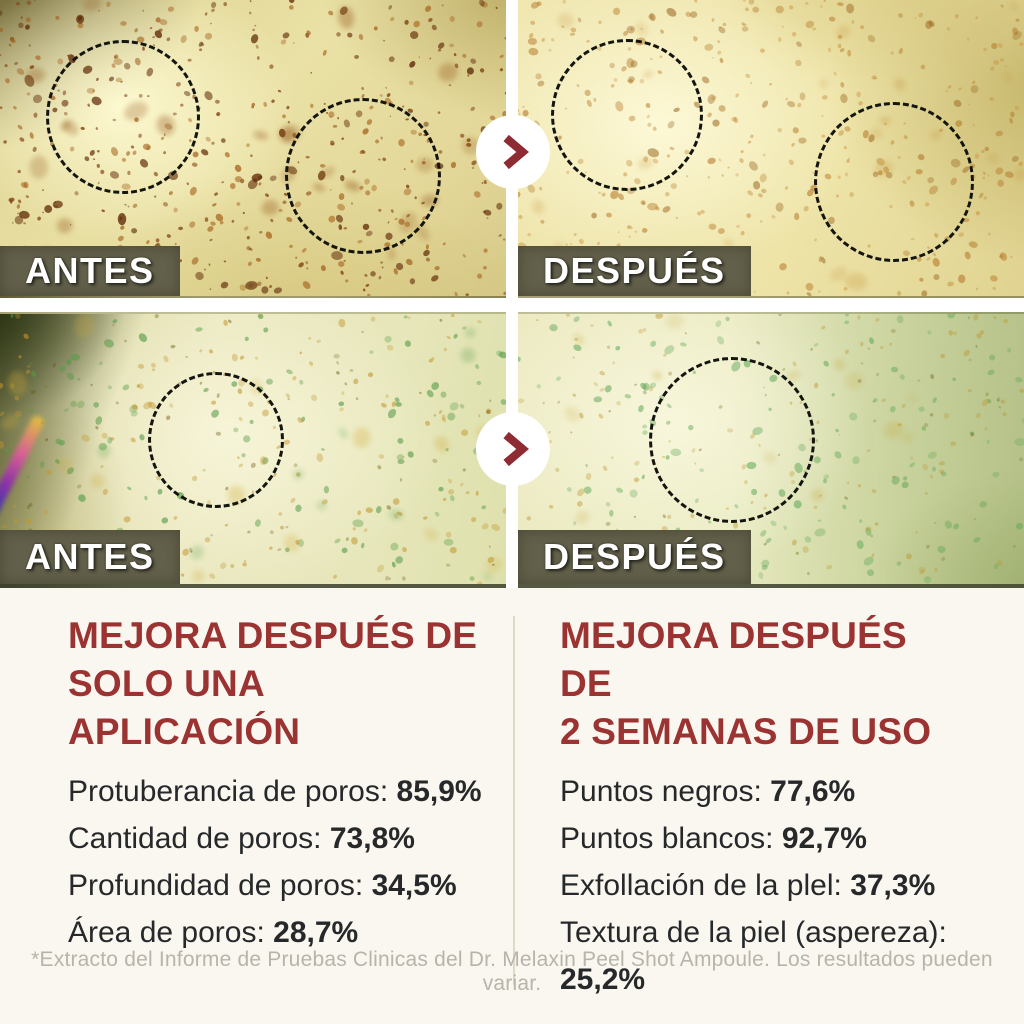 This screenshot has height=1024, width=1024. I want to click on stat-row: Puntos blancos: 92,7%, so click(764, 838).